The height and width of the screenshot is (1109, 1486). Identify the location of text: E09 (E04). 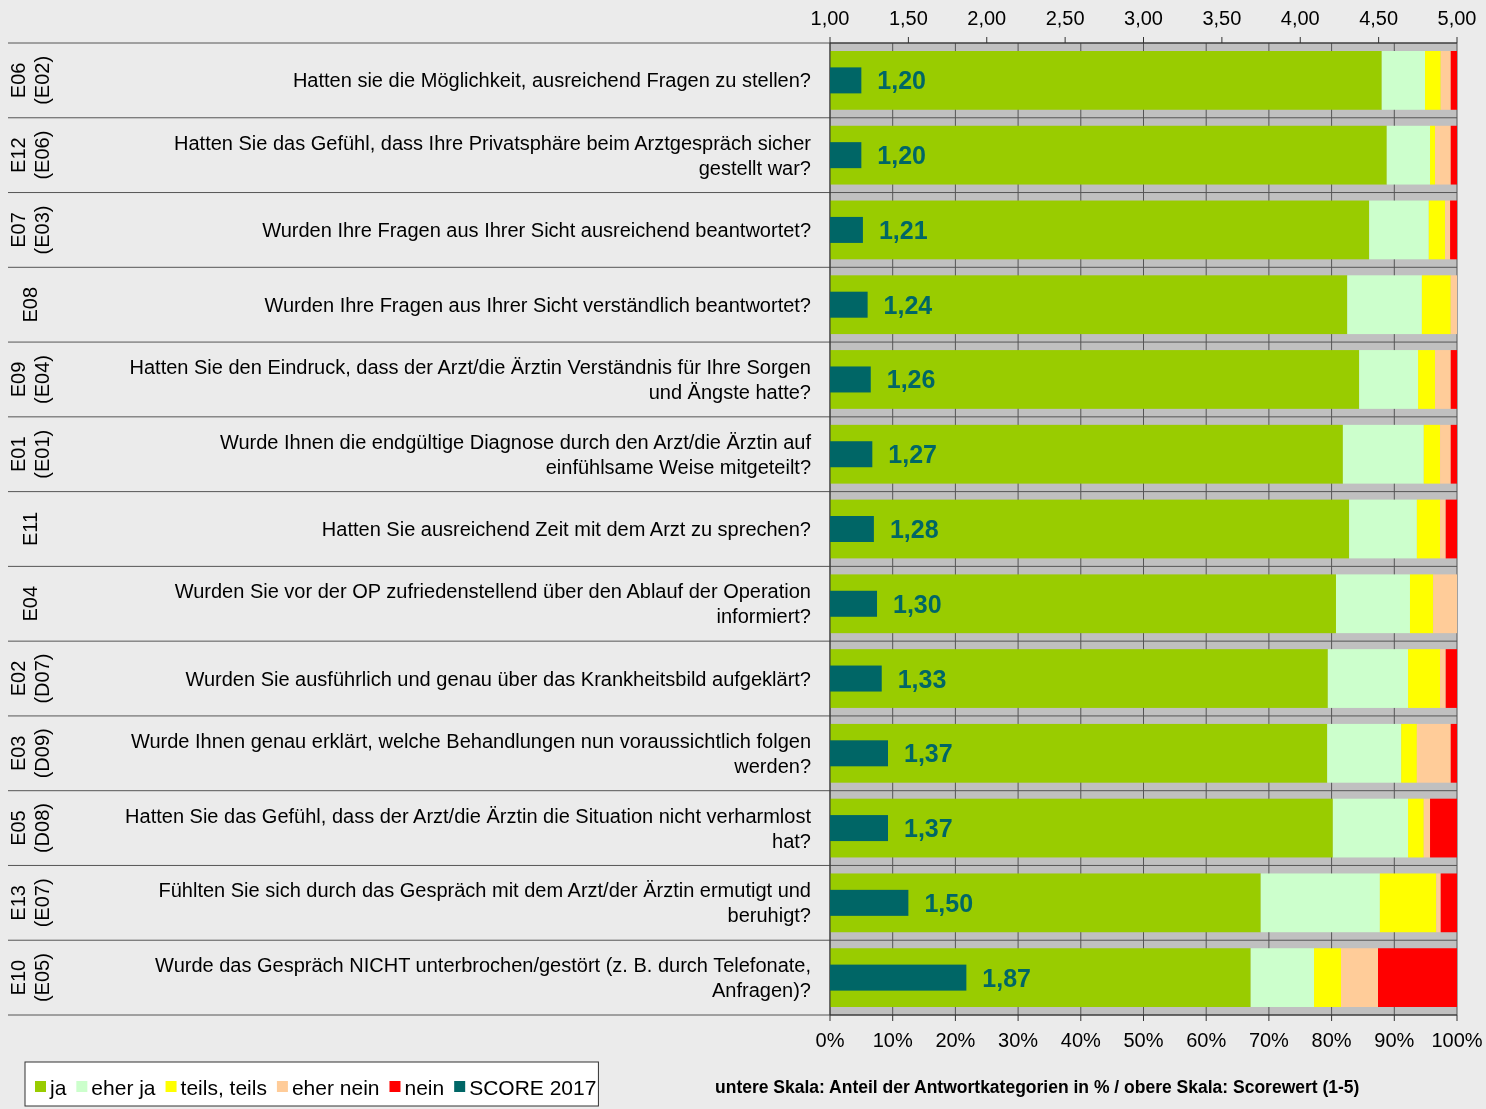
(30, 379).